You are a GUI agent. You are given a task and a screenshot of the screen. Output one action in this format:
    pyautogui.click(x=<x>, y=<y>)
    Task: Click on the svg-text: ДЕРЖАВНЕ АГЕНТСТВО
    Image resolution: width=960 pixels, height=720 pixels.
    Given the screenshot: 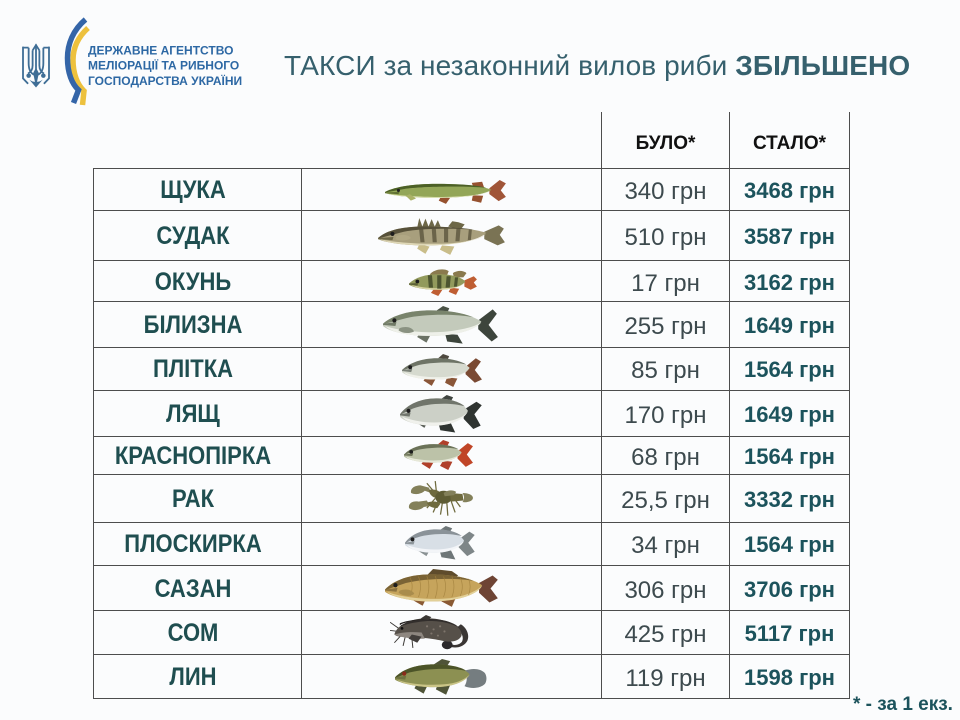 What is the action you would take?
    pyautogui.click(x=160, y=50)
    